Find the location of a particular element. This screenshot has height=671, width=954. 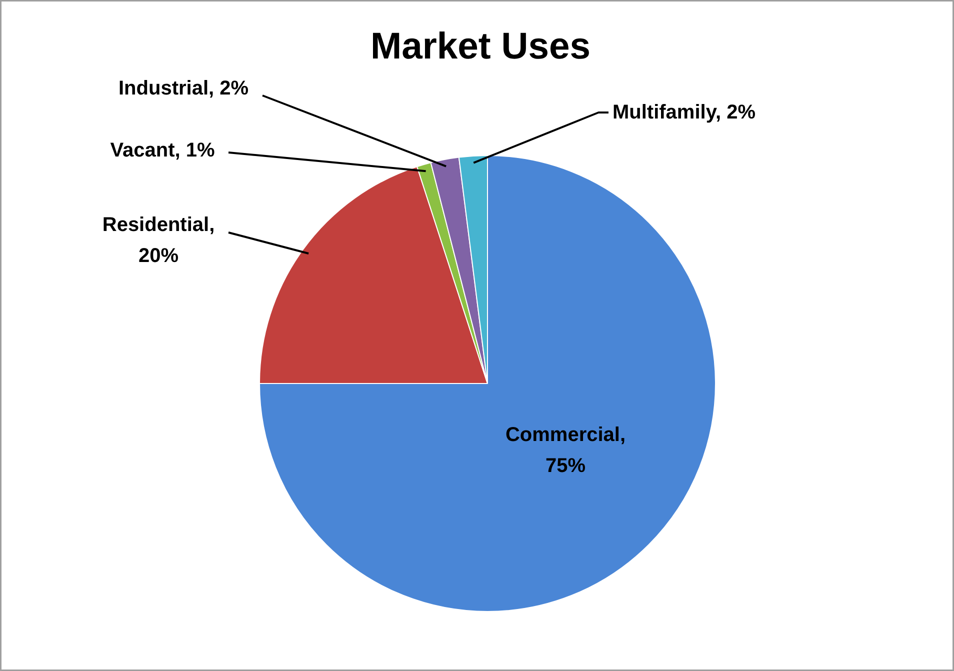

chart-title: Market Uses is located at coordinates (480, 45).